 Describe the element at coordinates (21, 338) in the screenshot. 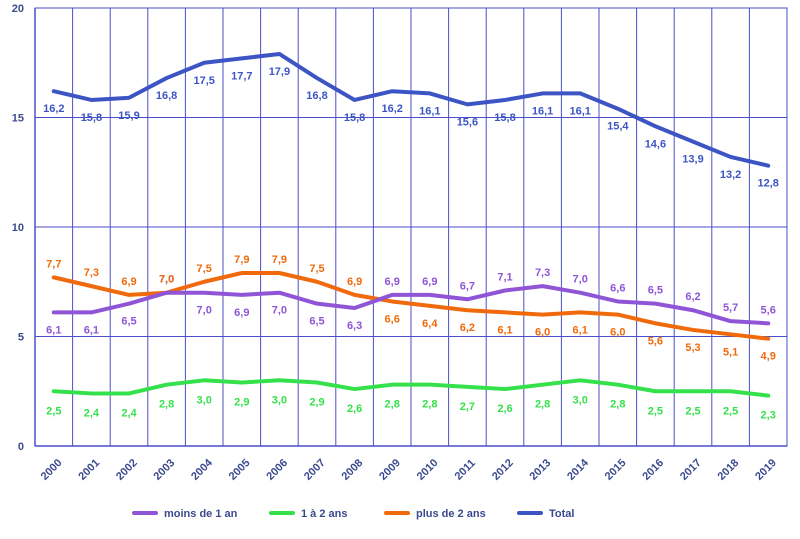

I see `y-tick-label: 5` at that location.